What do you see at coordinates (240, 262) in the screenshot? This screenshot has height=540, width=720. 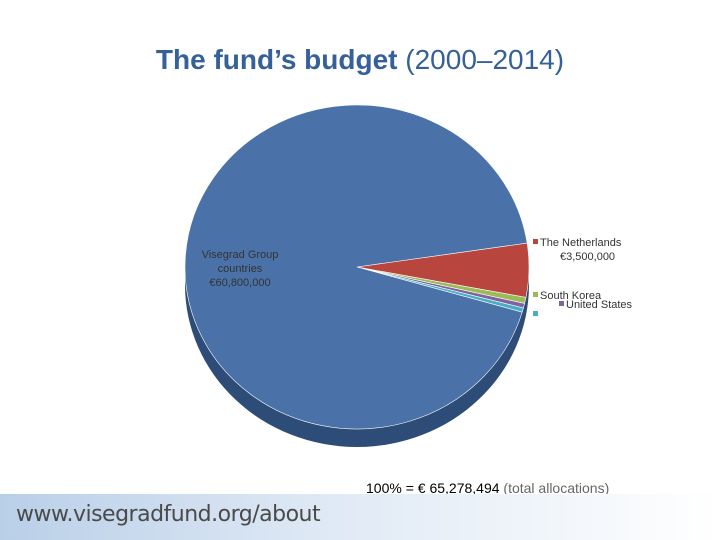 I see `slice-label: Visegrad Group countries` at bounding box center [240, 262].